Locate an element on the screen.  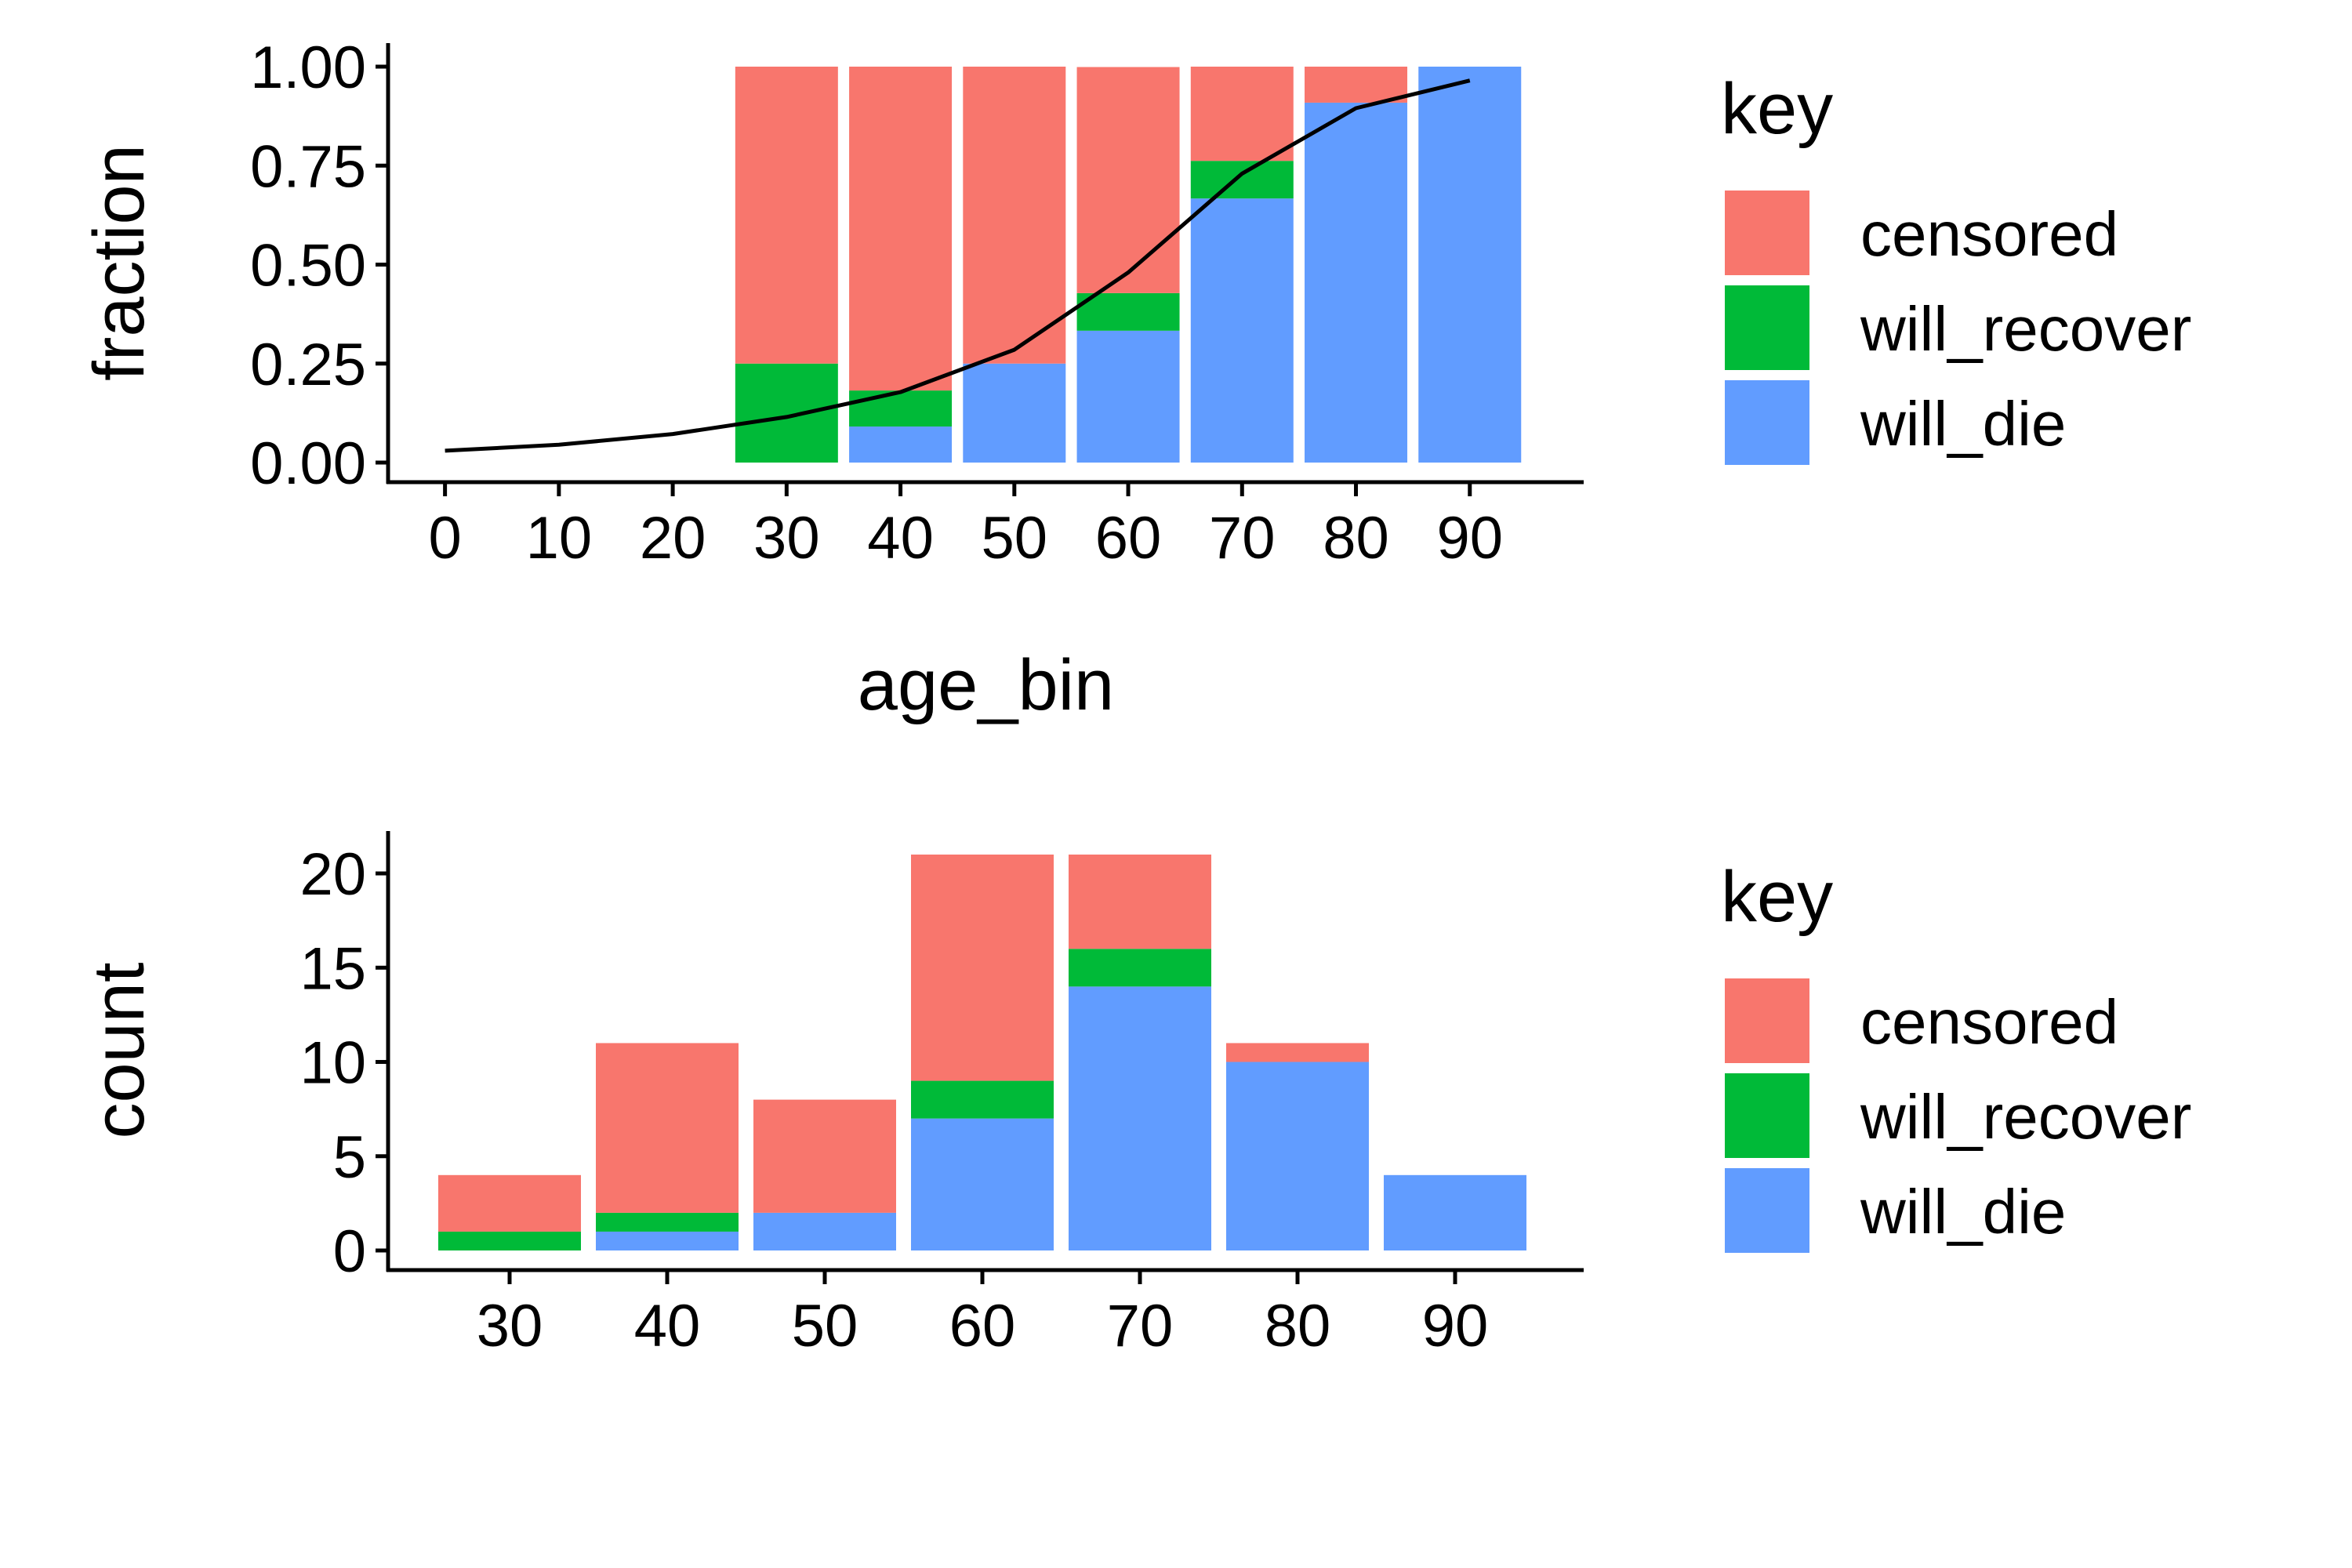
count-y-tick-label: 0 is located at coordinates (349, 1251).